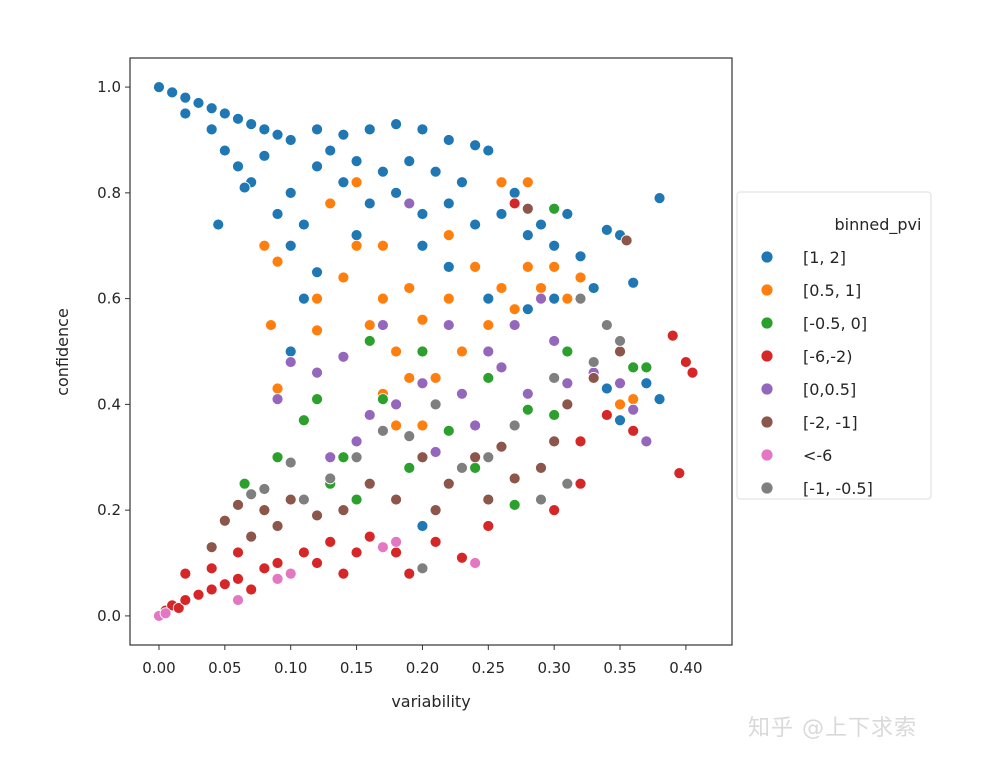 This screenshot has width=982, height=764. Describe the element at coordinates (553, 668) in the screenshot. I see `x-tick-label: 0.30` at that location.